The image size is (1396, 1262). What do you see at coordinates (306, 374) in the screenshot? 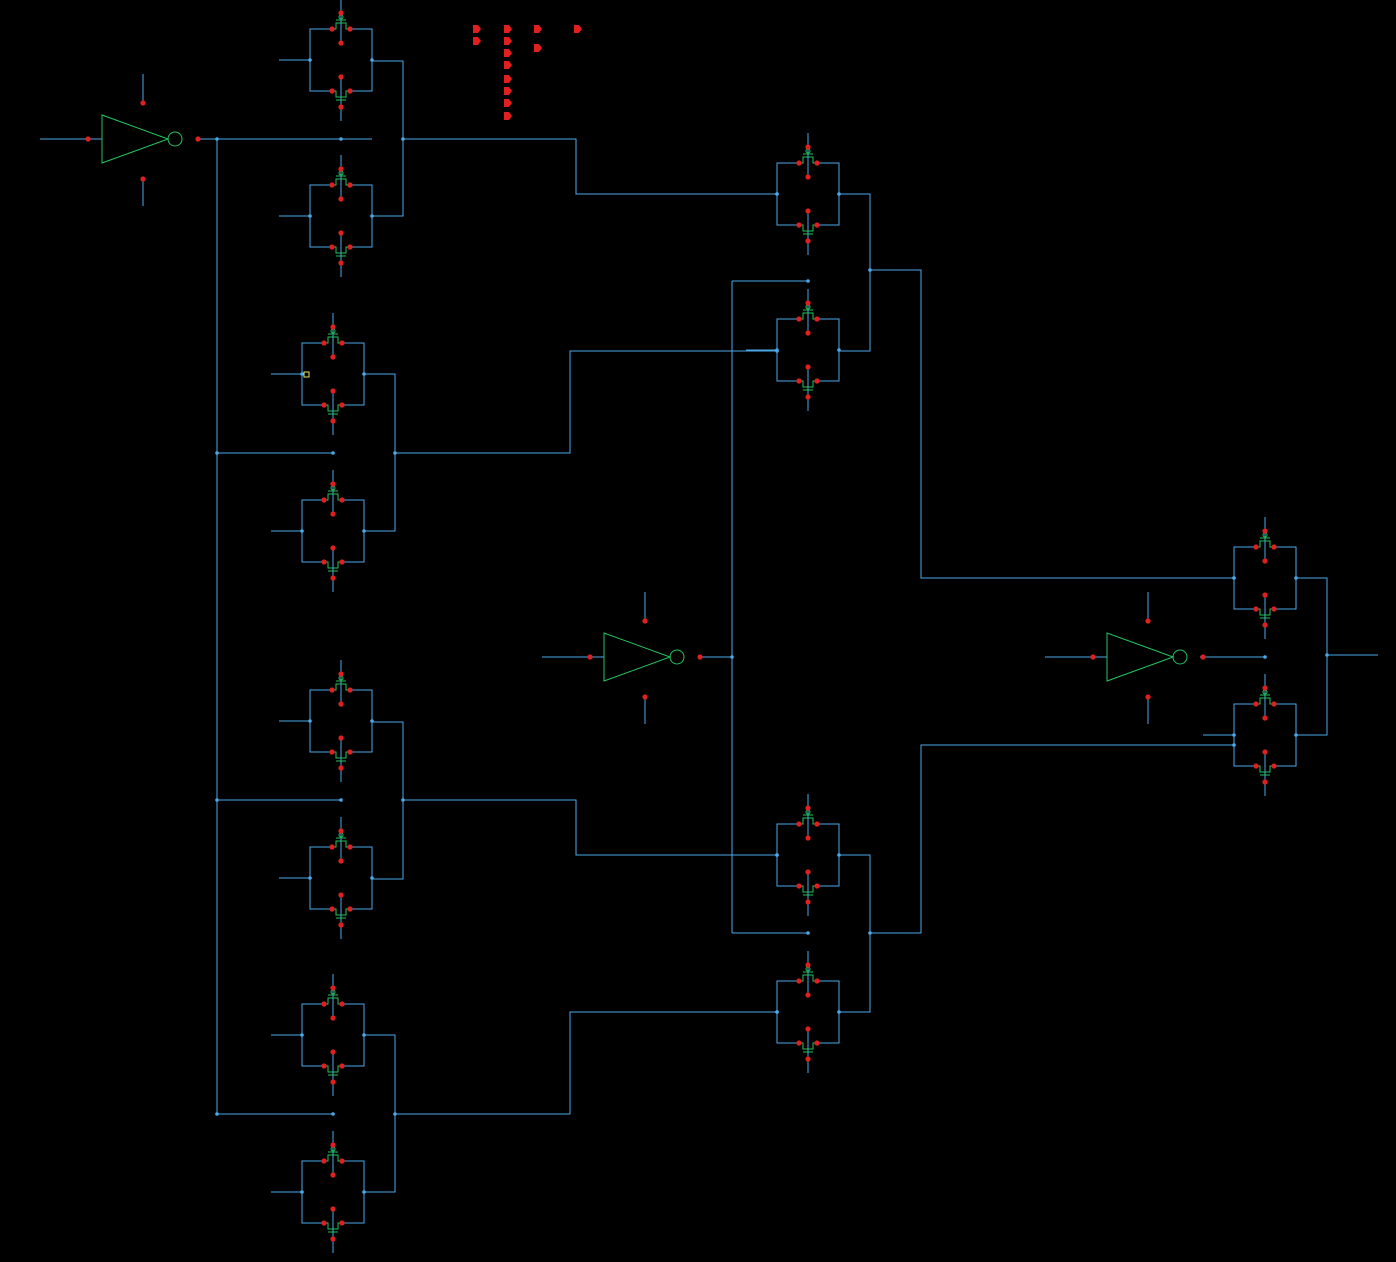
I see `selected-pin-marker` at bounding box center [306, 374].